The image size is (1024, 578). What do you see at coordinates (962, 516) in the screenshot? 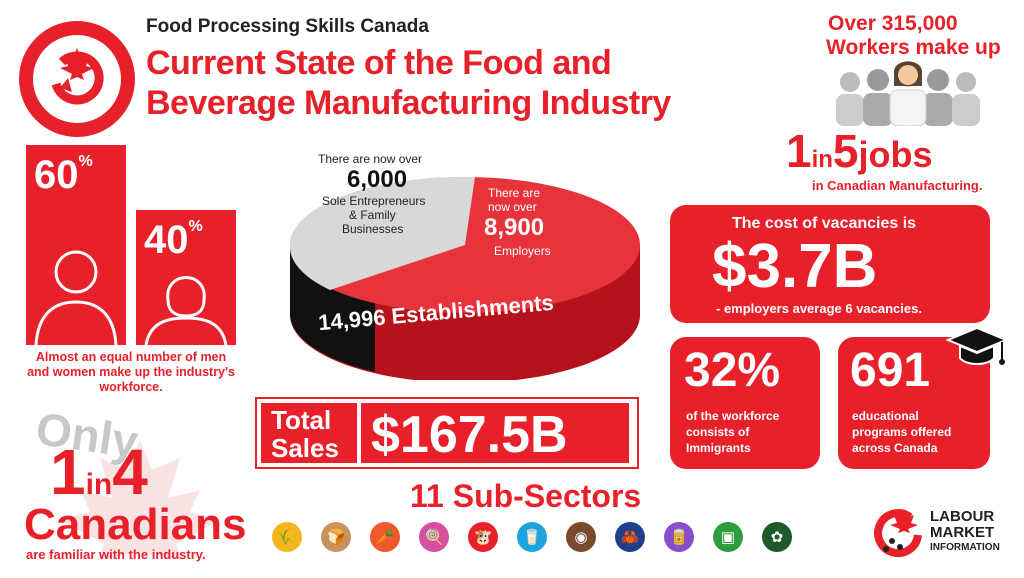
I see `lmi-line1: LABOUR` at bounding box center [962, 516].